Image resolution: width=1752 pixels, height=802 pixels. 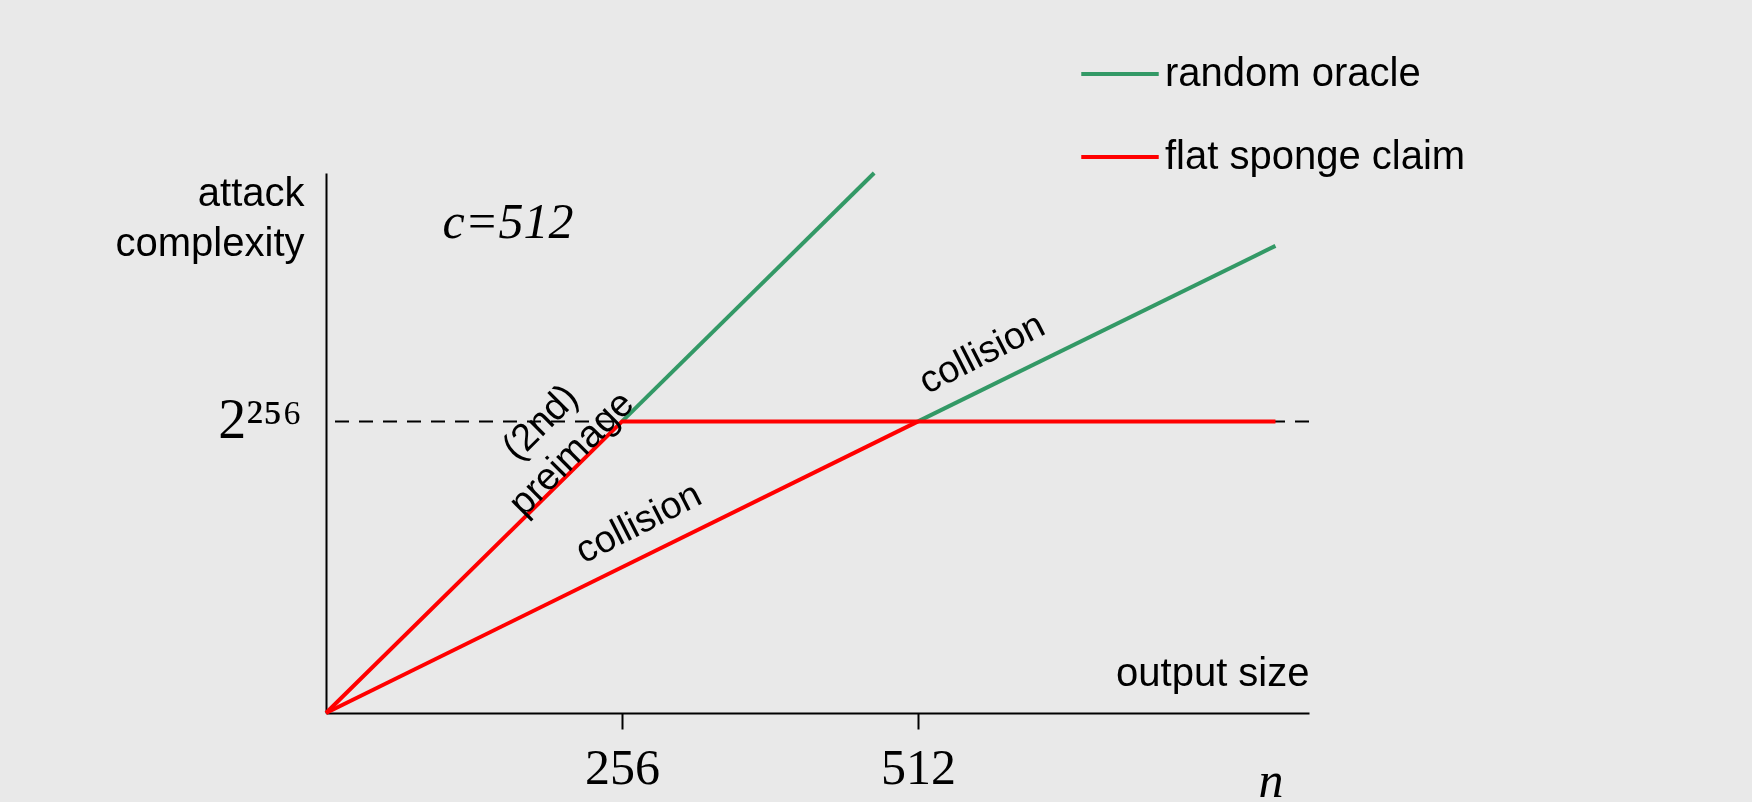 What do you see at coordinates (919, 766) in the screenshot?
I see `x-tick-label: 512` at bounding box center [919, 766].